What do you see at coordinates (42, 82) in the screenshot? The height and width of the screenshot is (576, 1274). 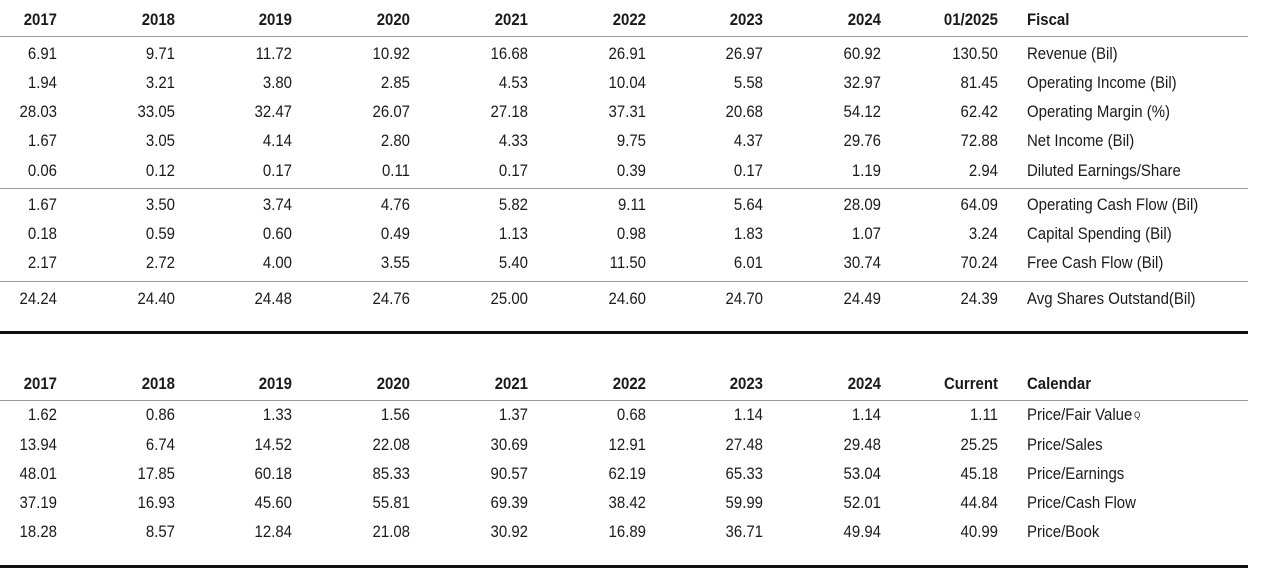 I see `table-cell: 1.94` at bounding box center [42, 82].